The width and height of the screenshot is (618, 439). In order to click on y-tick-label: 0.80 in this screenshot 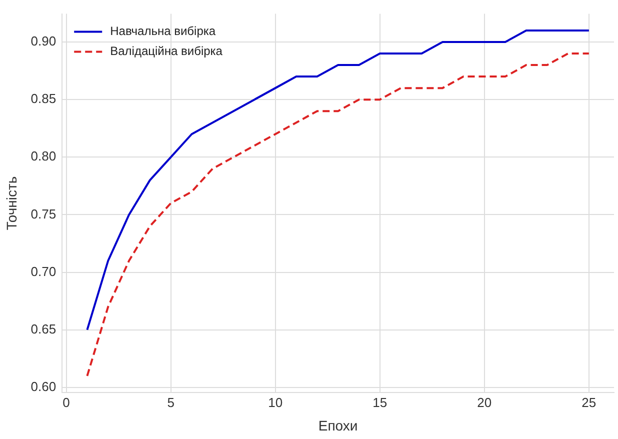, I will do `click(43, 156)`.